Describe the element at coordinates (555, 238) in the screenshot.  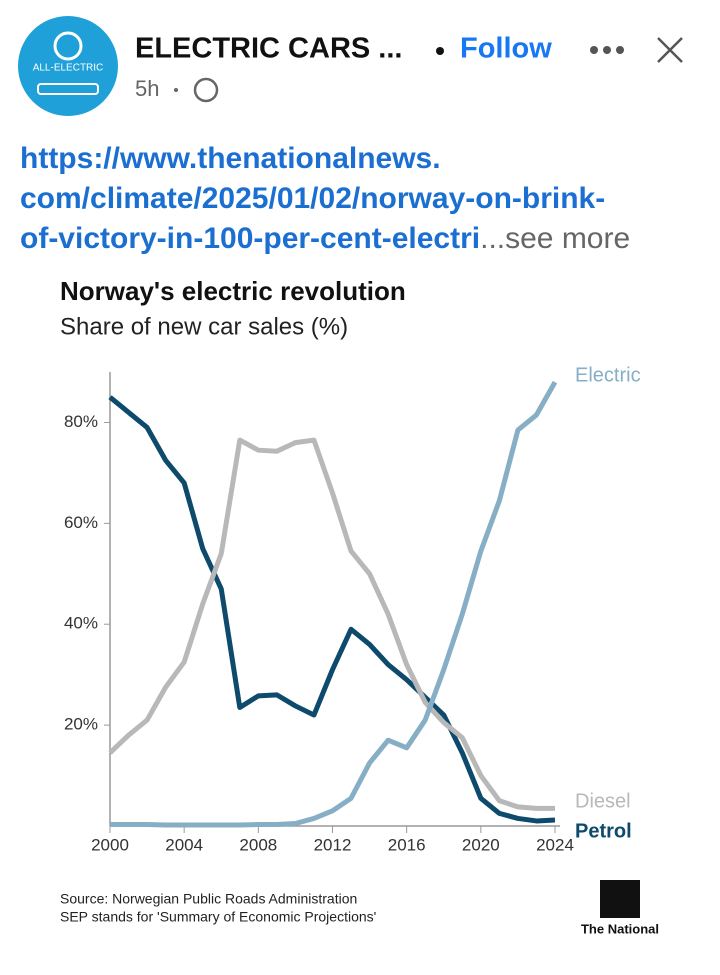
I see `see-more: ...see more` at that location.